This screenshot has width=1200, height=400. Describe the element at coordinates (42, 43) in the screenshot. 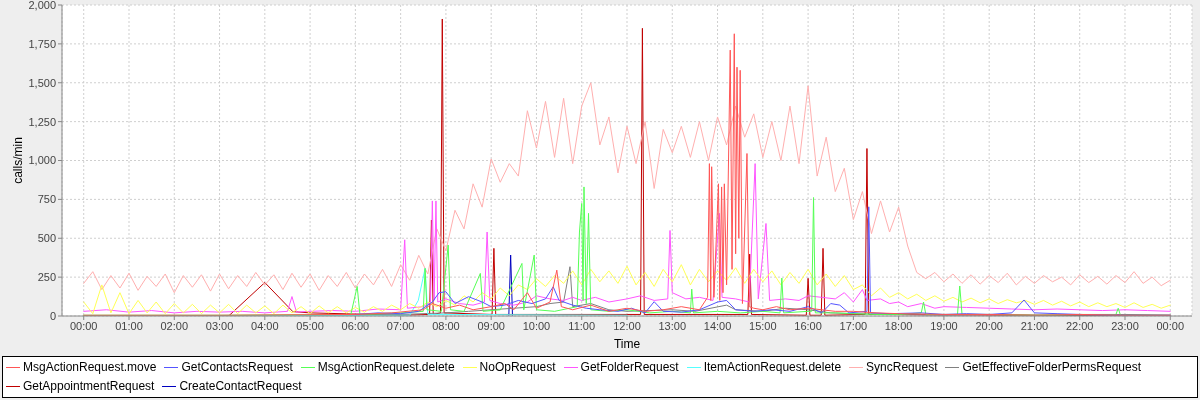

I see `y-tick-label: 1,750` at that location.